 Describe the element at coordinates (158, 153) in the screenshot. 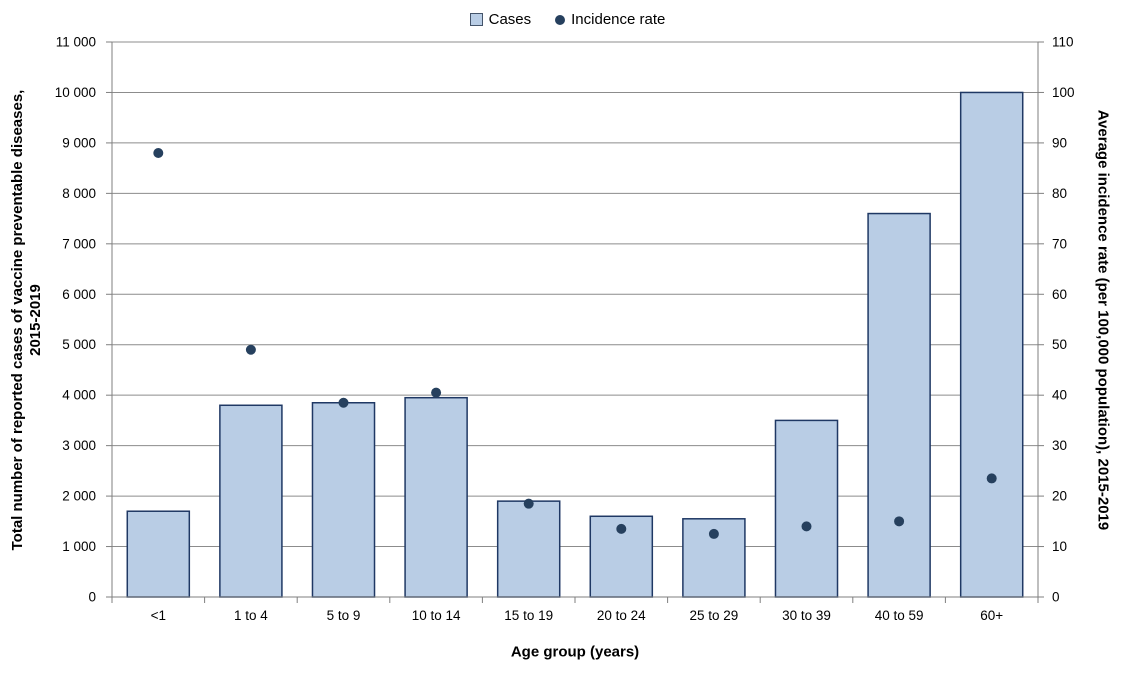

I see `incidence-dot-<1` at that location.